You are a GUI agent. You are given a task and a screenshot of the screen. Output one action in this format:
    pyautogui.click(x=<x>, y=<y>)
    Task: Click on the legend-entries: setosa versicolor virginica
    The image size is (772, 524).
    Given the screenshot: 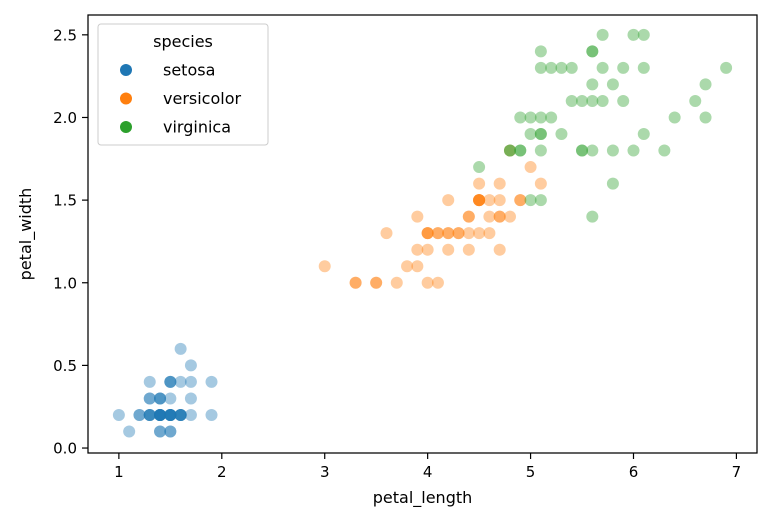 What is the action you would take?
    pyautogui.click(x=180, y=99)
    